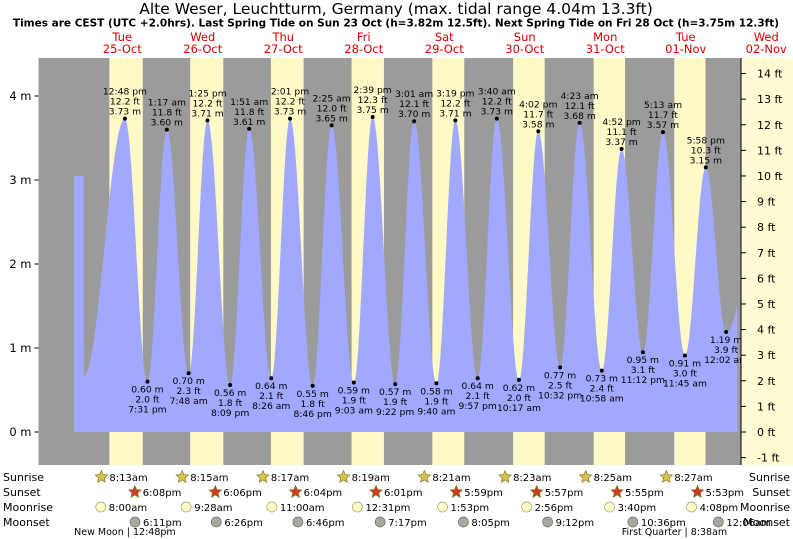  What do you see at coordinates (414, 104) in the screenshot?
I see `tide-height-ft-label: 12.1 ft` at bounding box center [414, 104].